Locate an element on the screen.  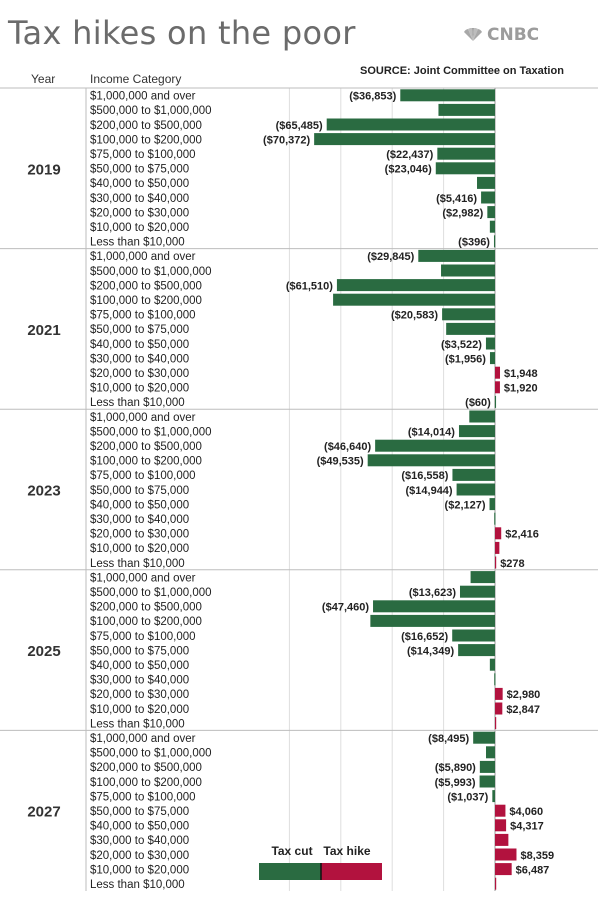
data-label: ($5,993) is located at coordinates (455, 783).